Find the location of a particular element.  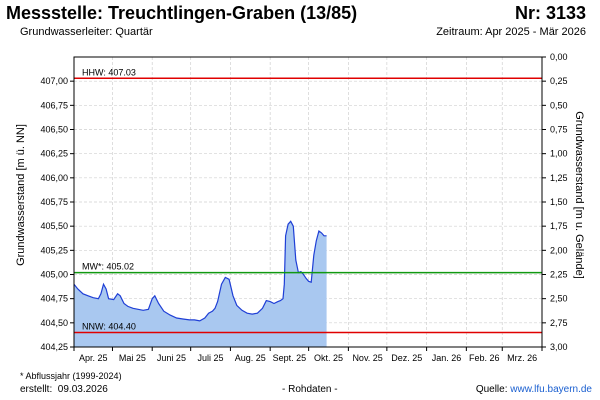

x-tick-label: Aug. 25 is located at coordinates (250, 358).